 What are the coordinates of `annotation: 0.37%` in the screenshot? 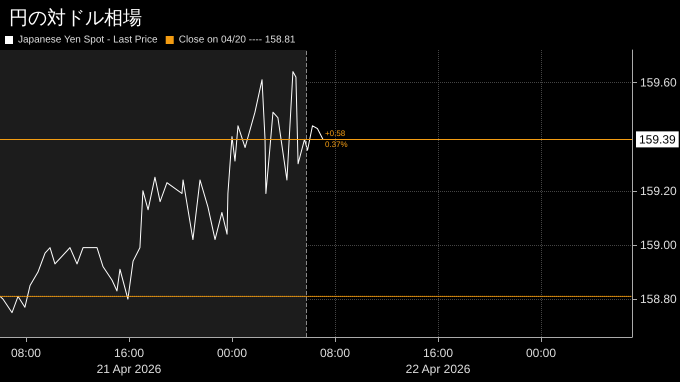 It's located at (336, 144).